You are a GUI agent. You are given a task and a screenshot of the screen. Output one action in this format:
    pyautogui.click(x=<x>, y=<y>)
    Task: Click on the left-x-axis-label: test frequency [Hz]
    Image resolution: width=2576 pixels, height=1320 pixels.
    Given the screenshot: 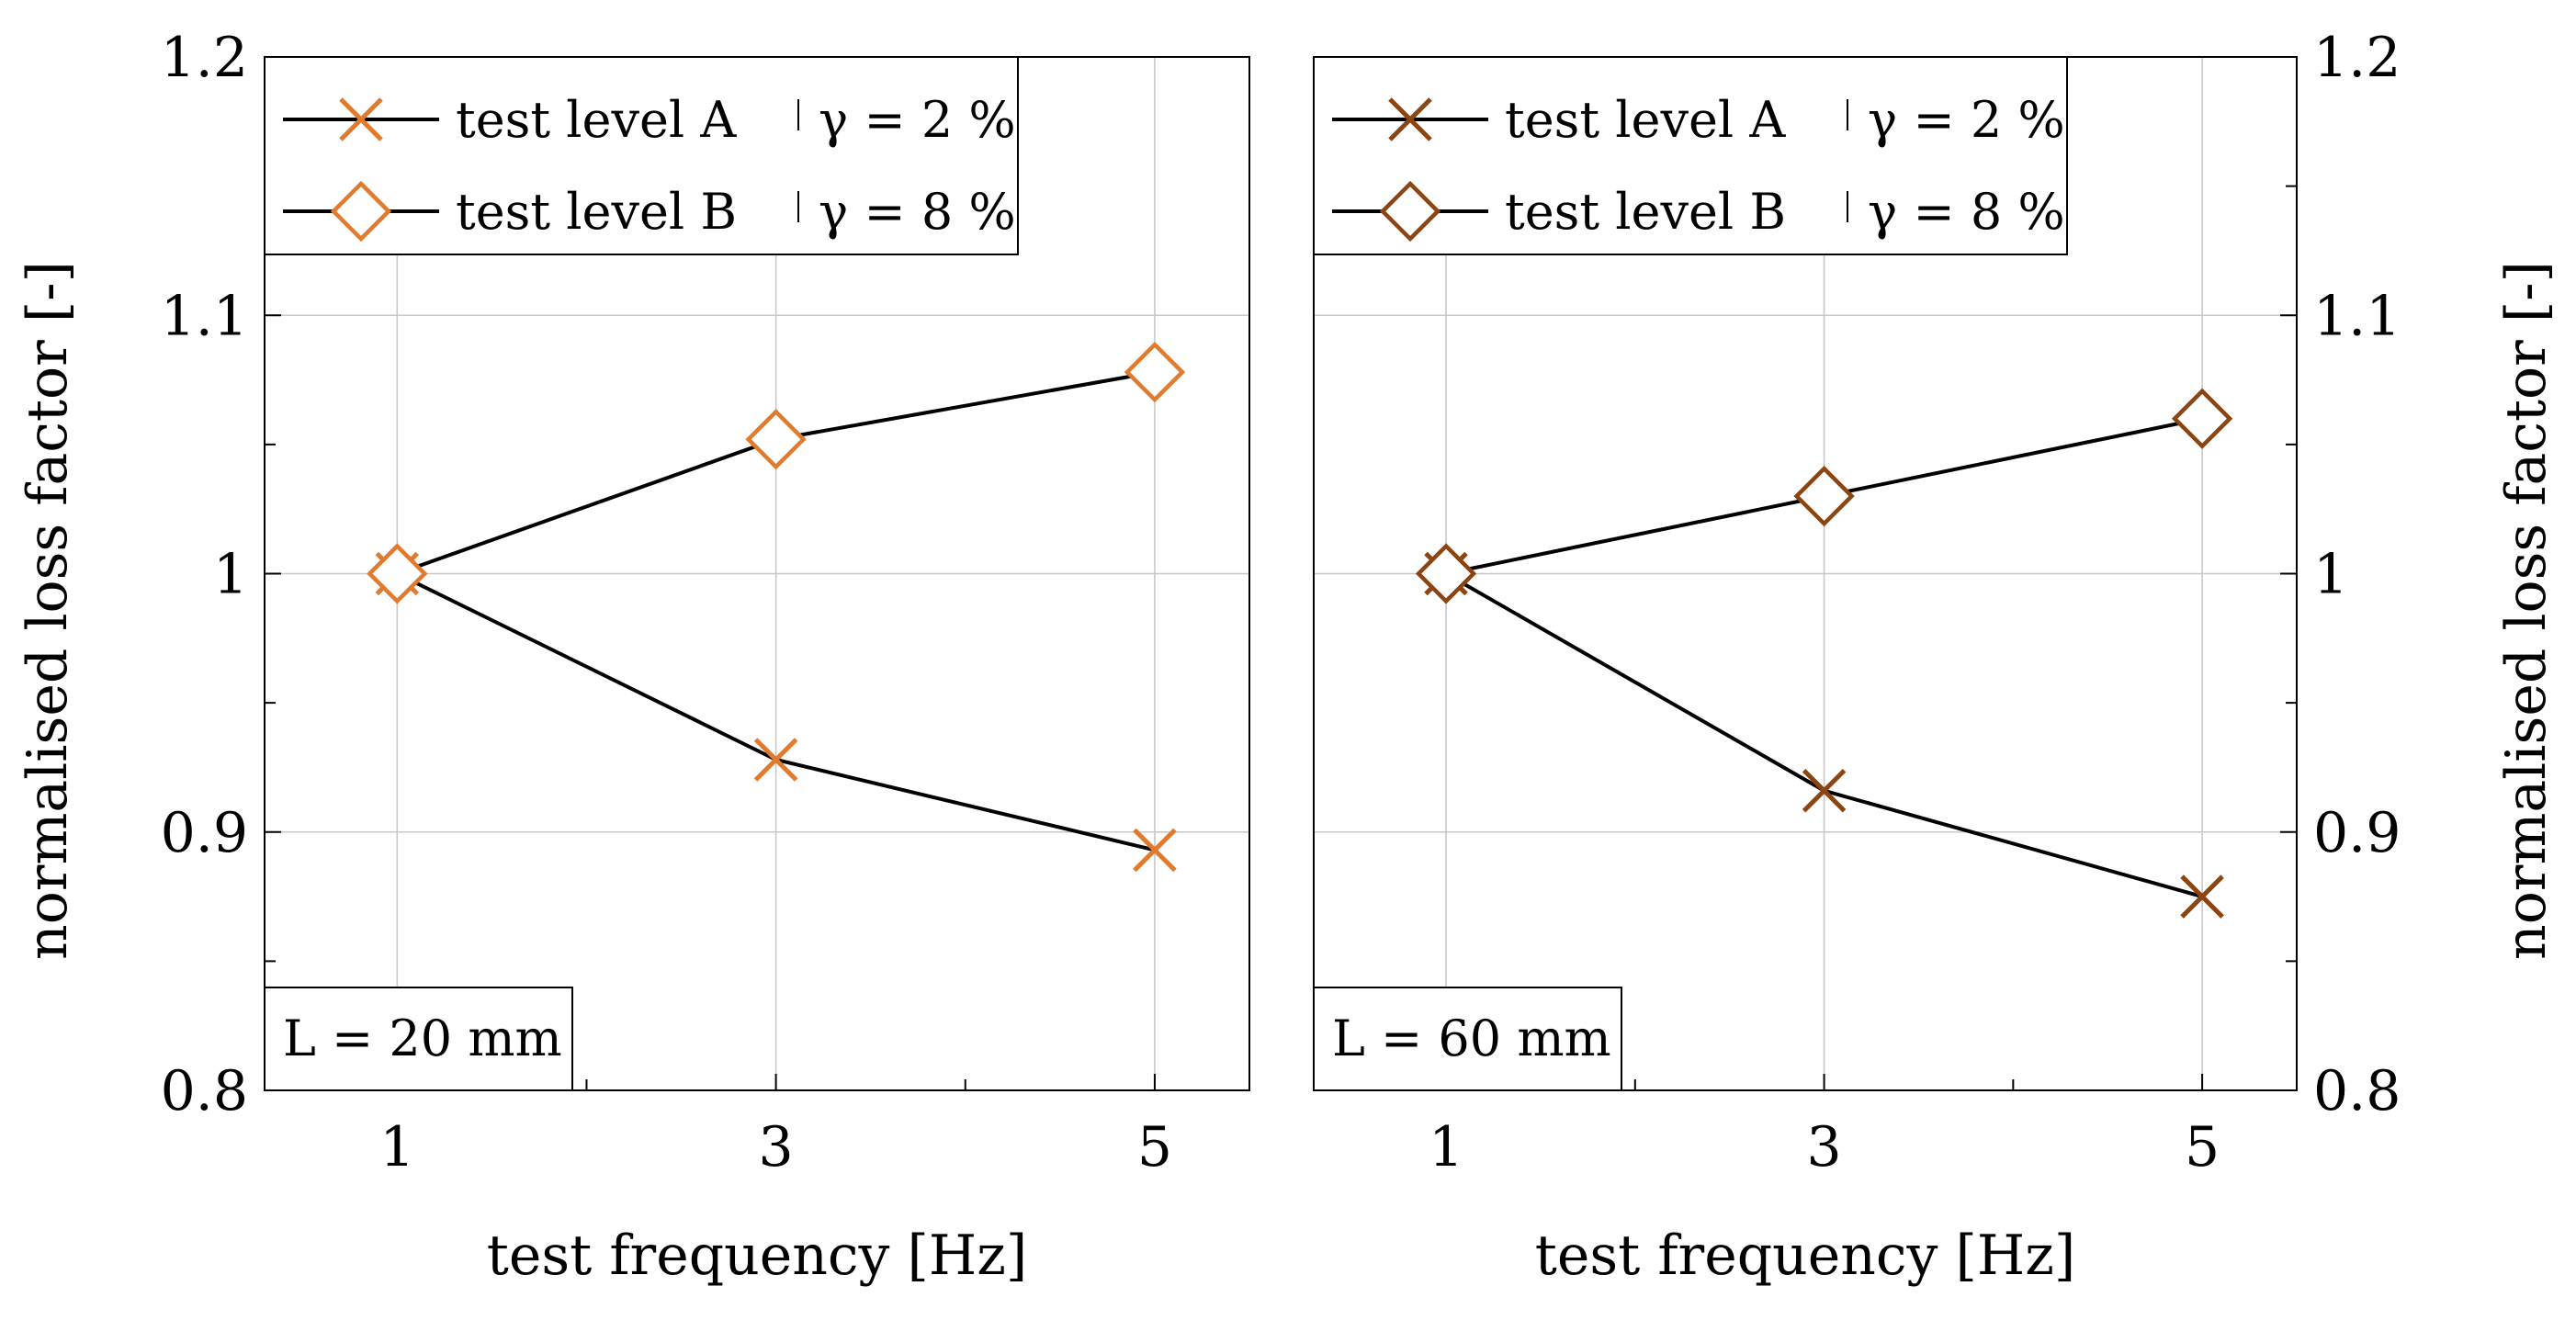 What is the action you would take?
    pyautogui.click(x=757, y=1256)
    